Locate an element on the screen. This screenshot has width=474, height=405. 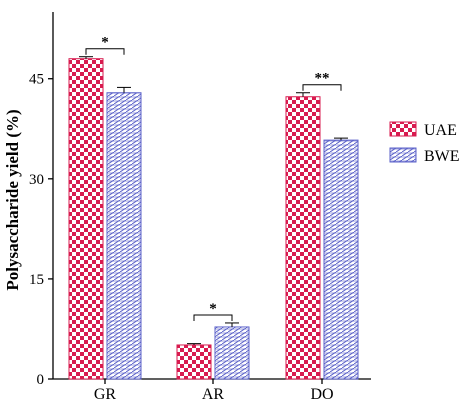
significance-marker-do: ** is located at coordinates (322, 79).